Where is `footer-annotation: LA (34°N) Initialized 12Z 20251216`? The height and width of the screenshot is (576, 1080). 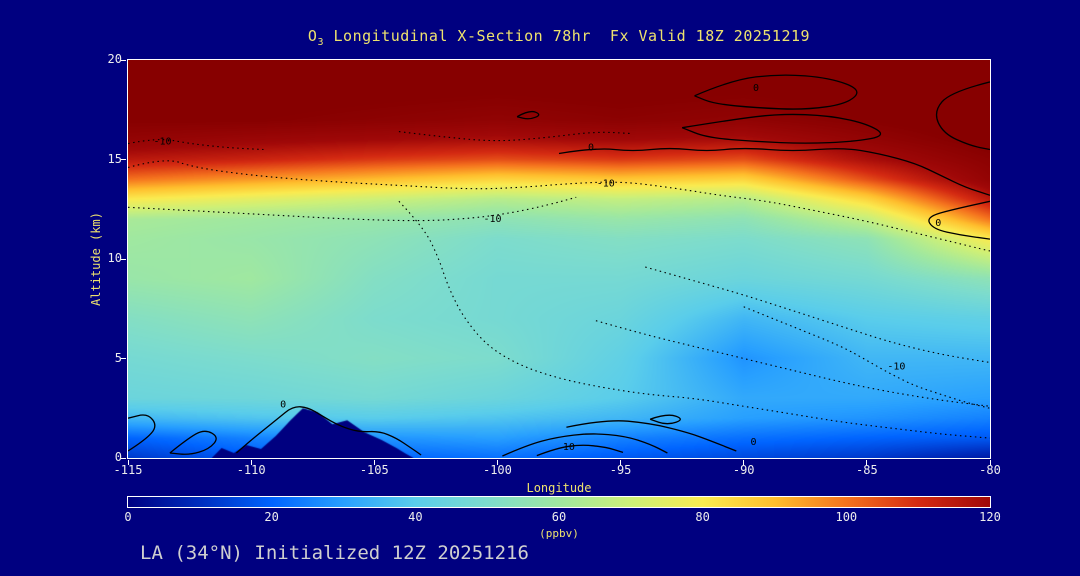
footer-annotation: LA (34°N) Initialized 12Z 20251216 is located at coordinates (334, 553).